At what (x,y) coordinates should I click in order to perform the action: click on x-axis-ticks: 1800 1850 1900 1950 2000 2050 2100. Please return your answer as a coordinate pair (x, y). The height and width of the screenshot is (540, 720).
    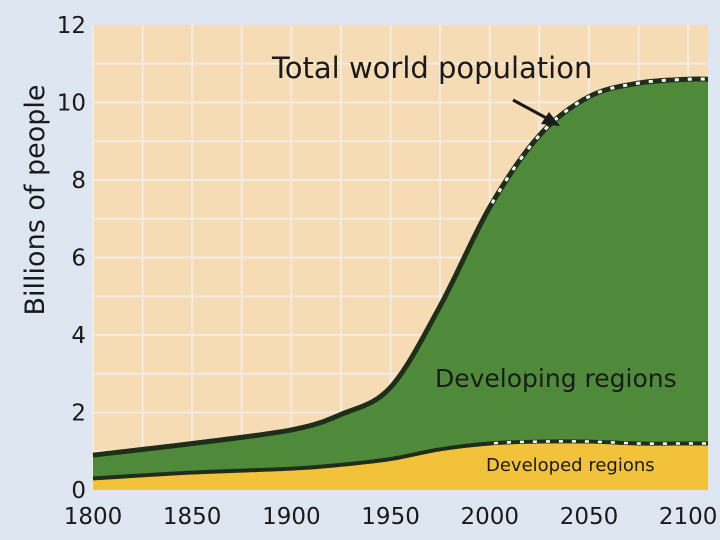
    Looking at the image, I should click on (391, 517).